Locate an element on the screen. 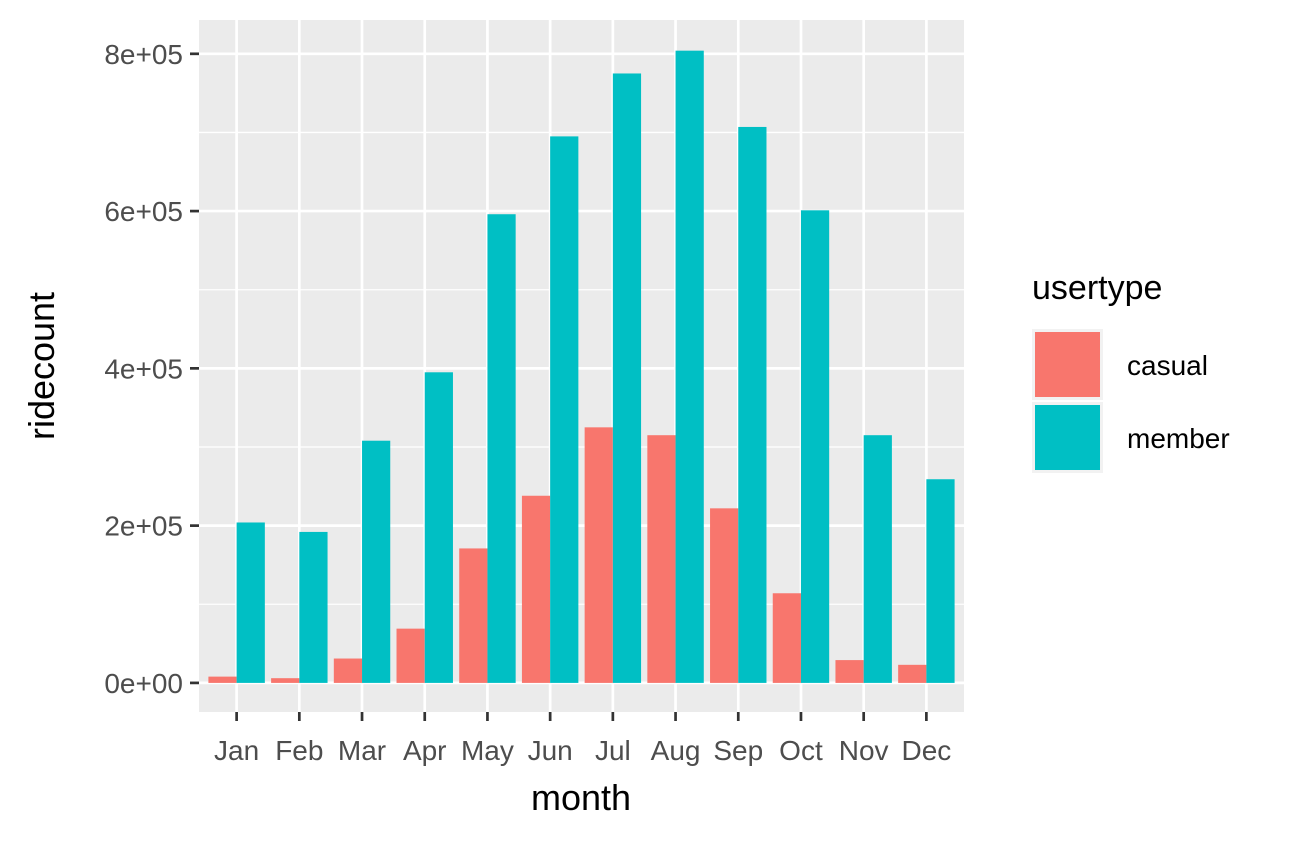 This screenshot has width=1307, height=847. bar-casual-may is located at coordinates (473, 615).